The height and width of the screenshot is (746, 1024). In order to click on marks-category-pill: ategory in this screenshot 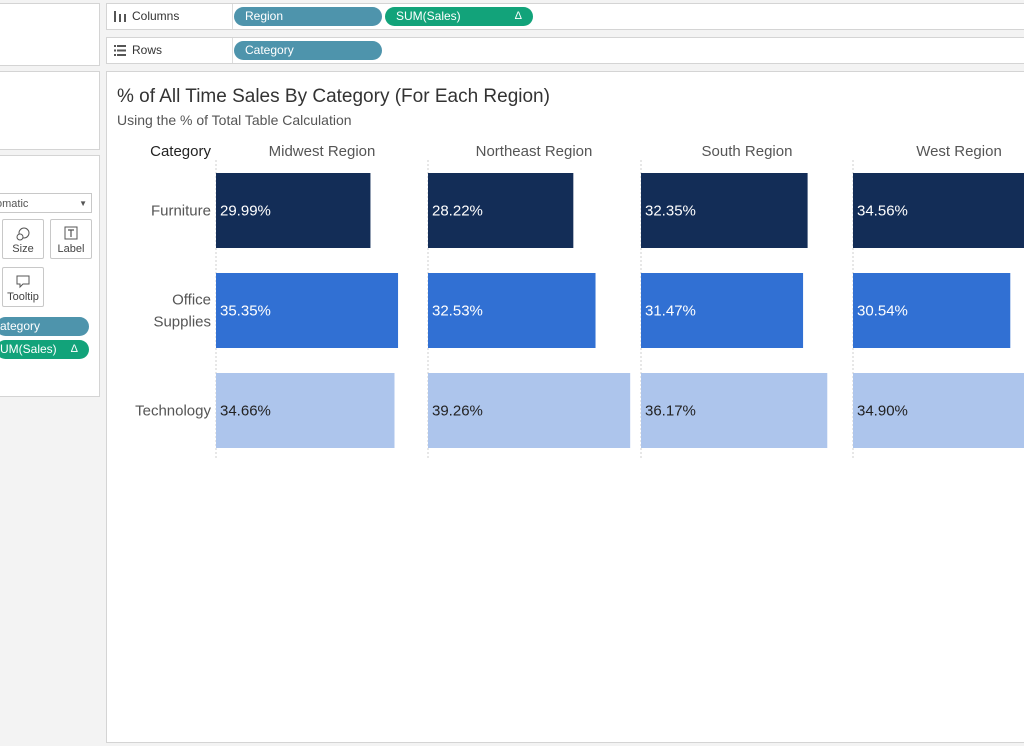, I will do `click(44, 326)`.